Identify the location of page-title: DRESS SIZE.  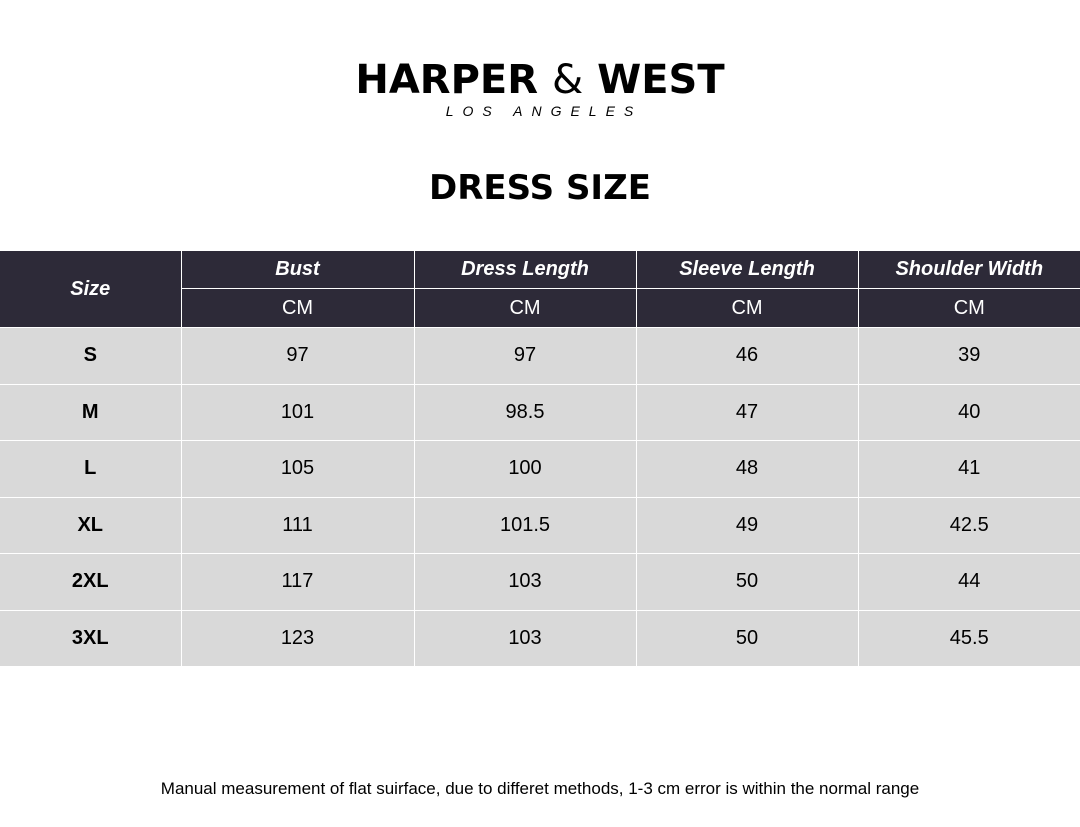
(540, 188).